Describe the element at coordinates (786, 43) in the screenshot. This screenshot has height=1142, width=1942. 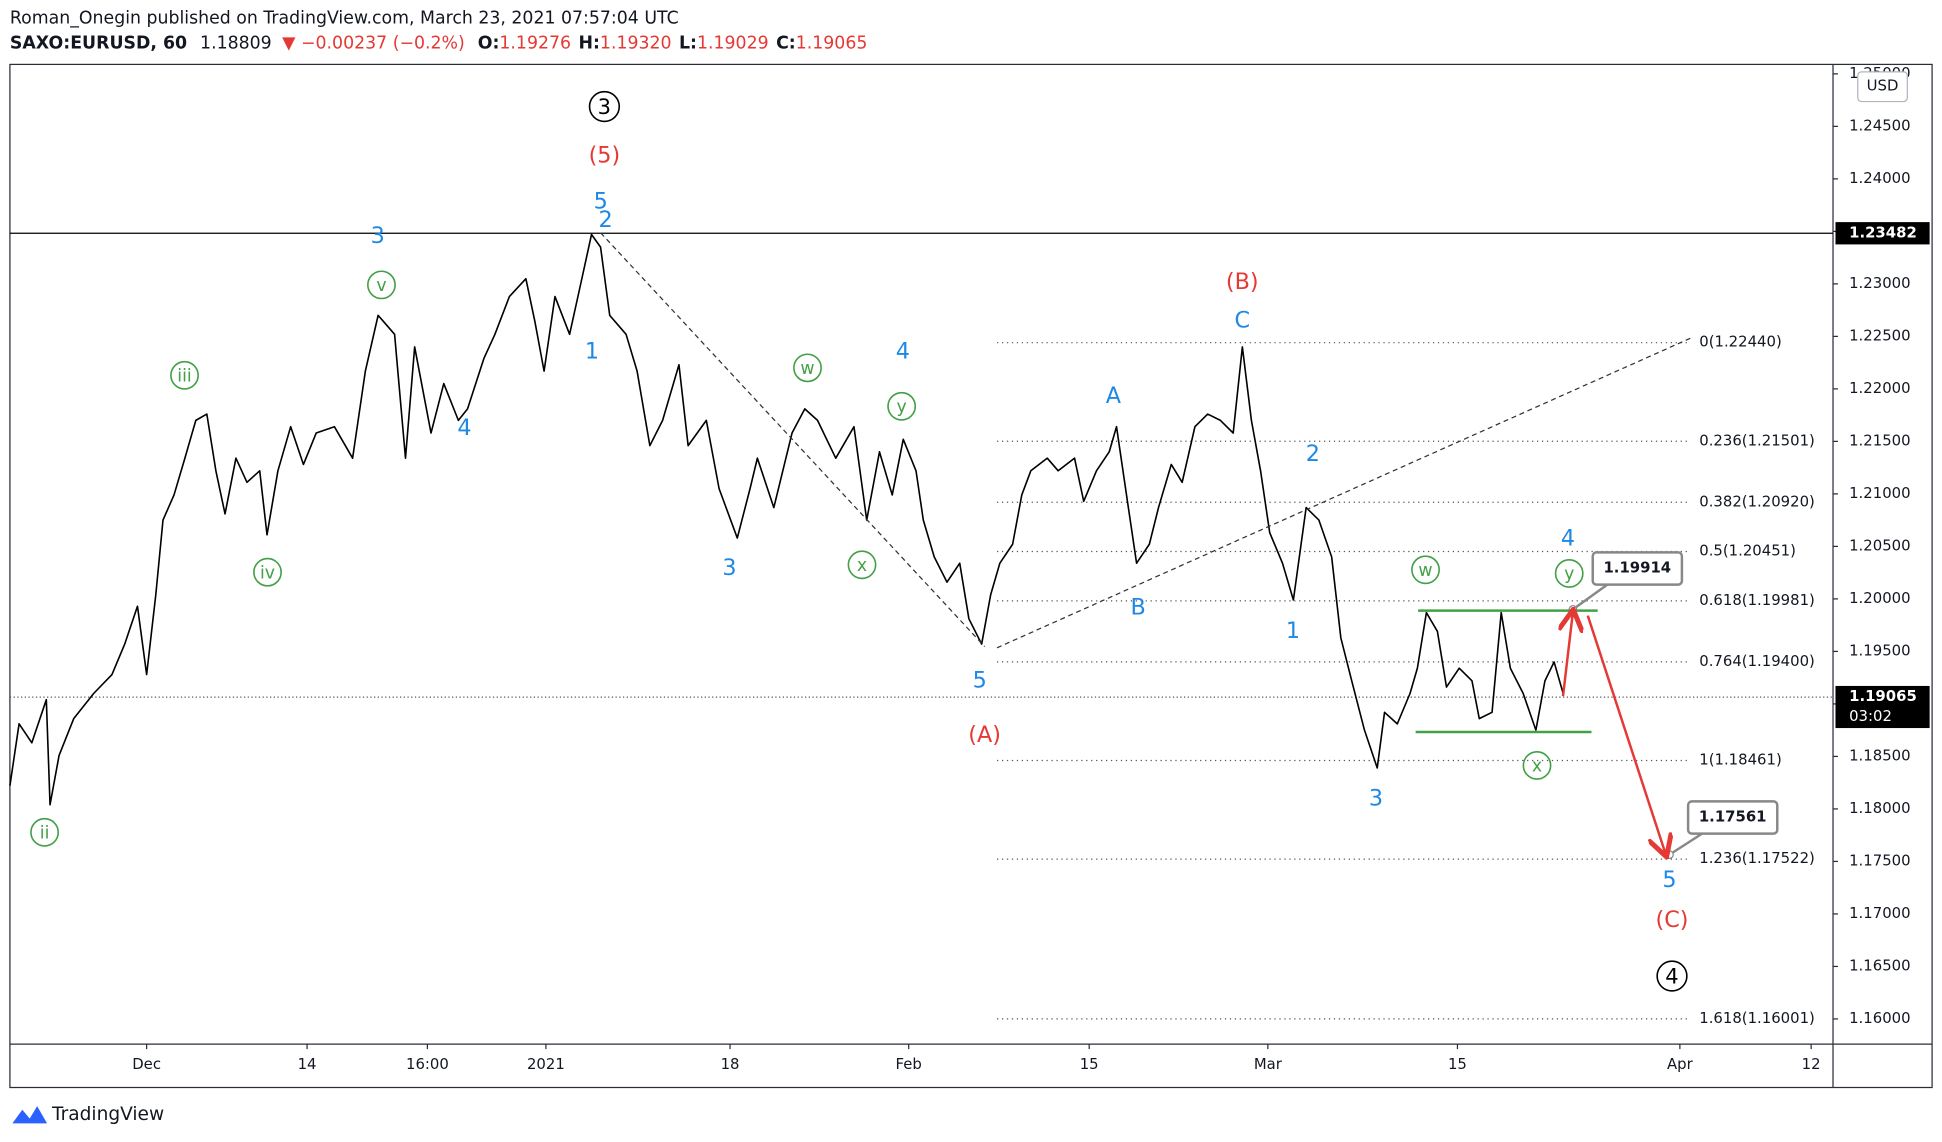
I see `ohlc-key: C:` at that location.